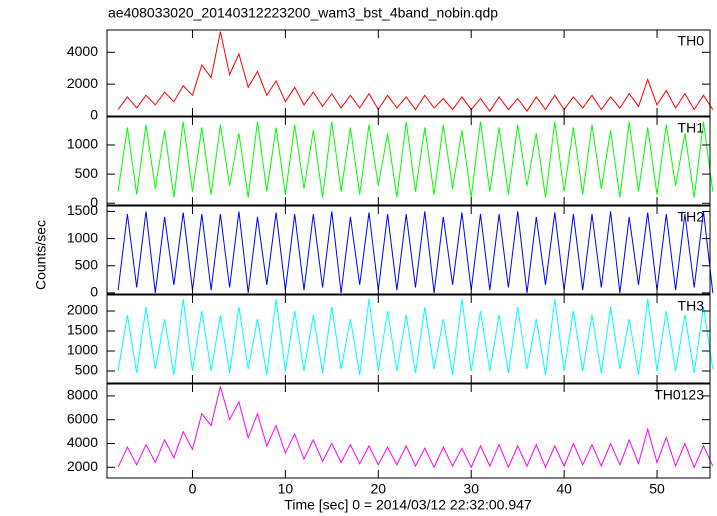 The image size is (717, 516). What do you see at coordinates (657, 489) in the screenshot?
I see `x-tick-label: 50` at bounding box center [657, 489].